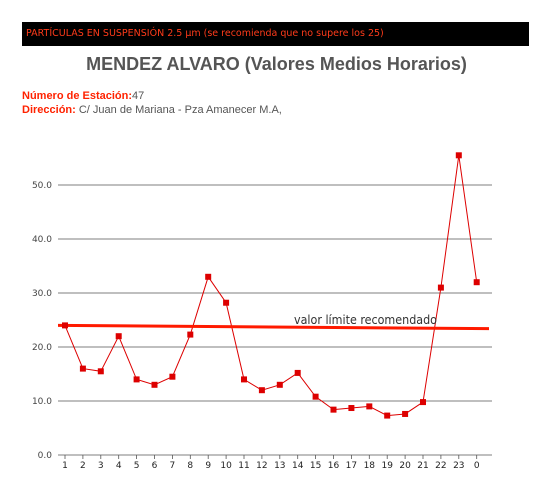 This screenshot has height=493, width=553. Describe the element at coordinates (315, 466) in the screenshot. I see `x-tick-label: 15` at that location.